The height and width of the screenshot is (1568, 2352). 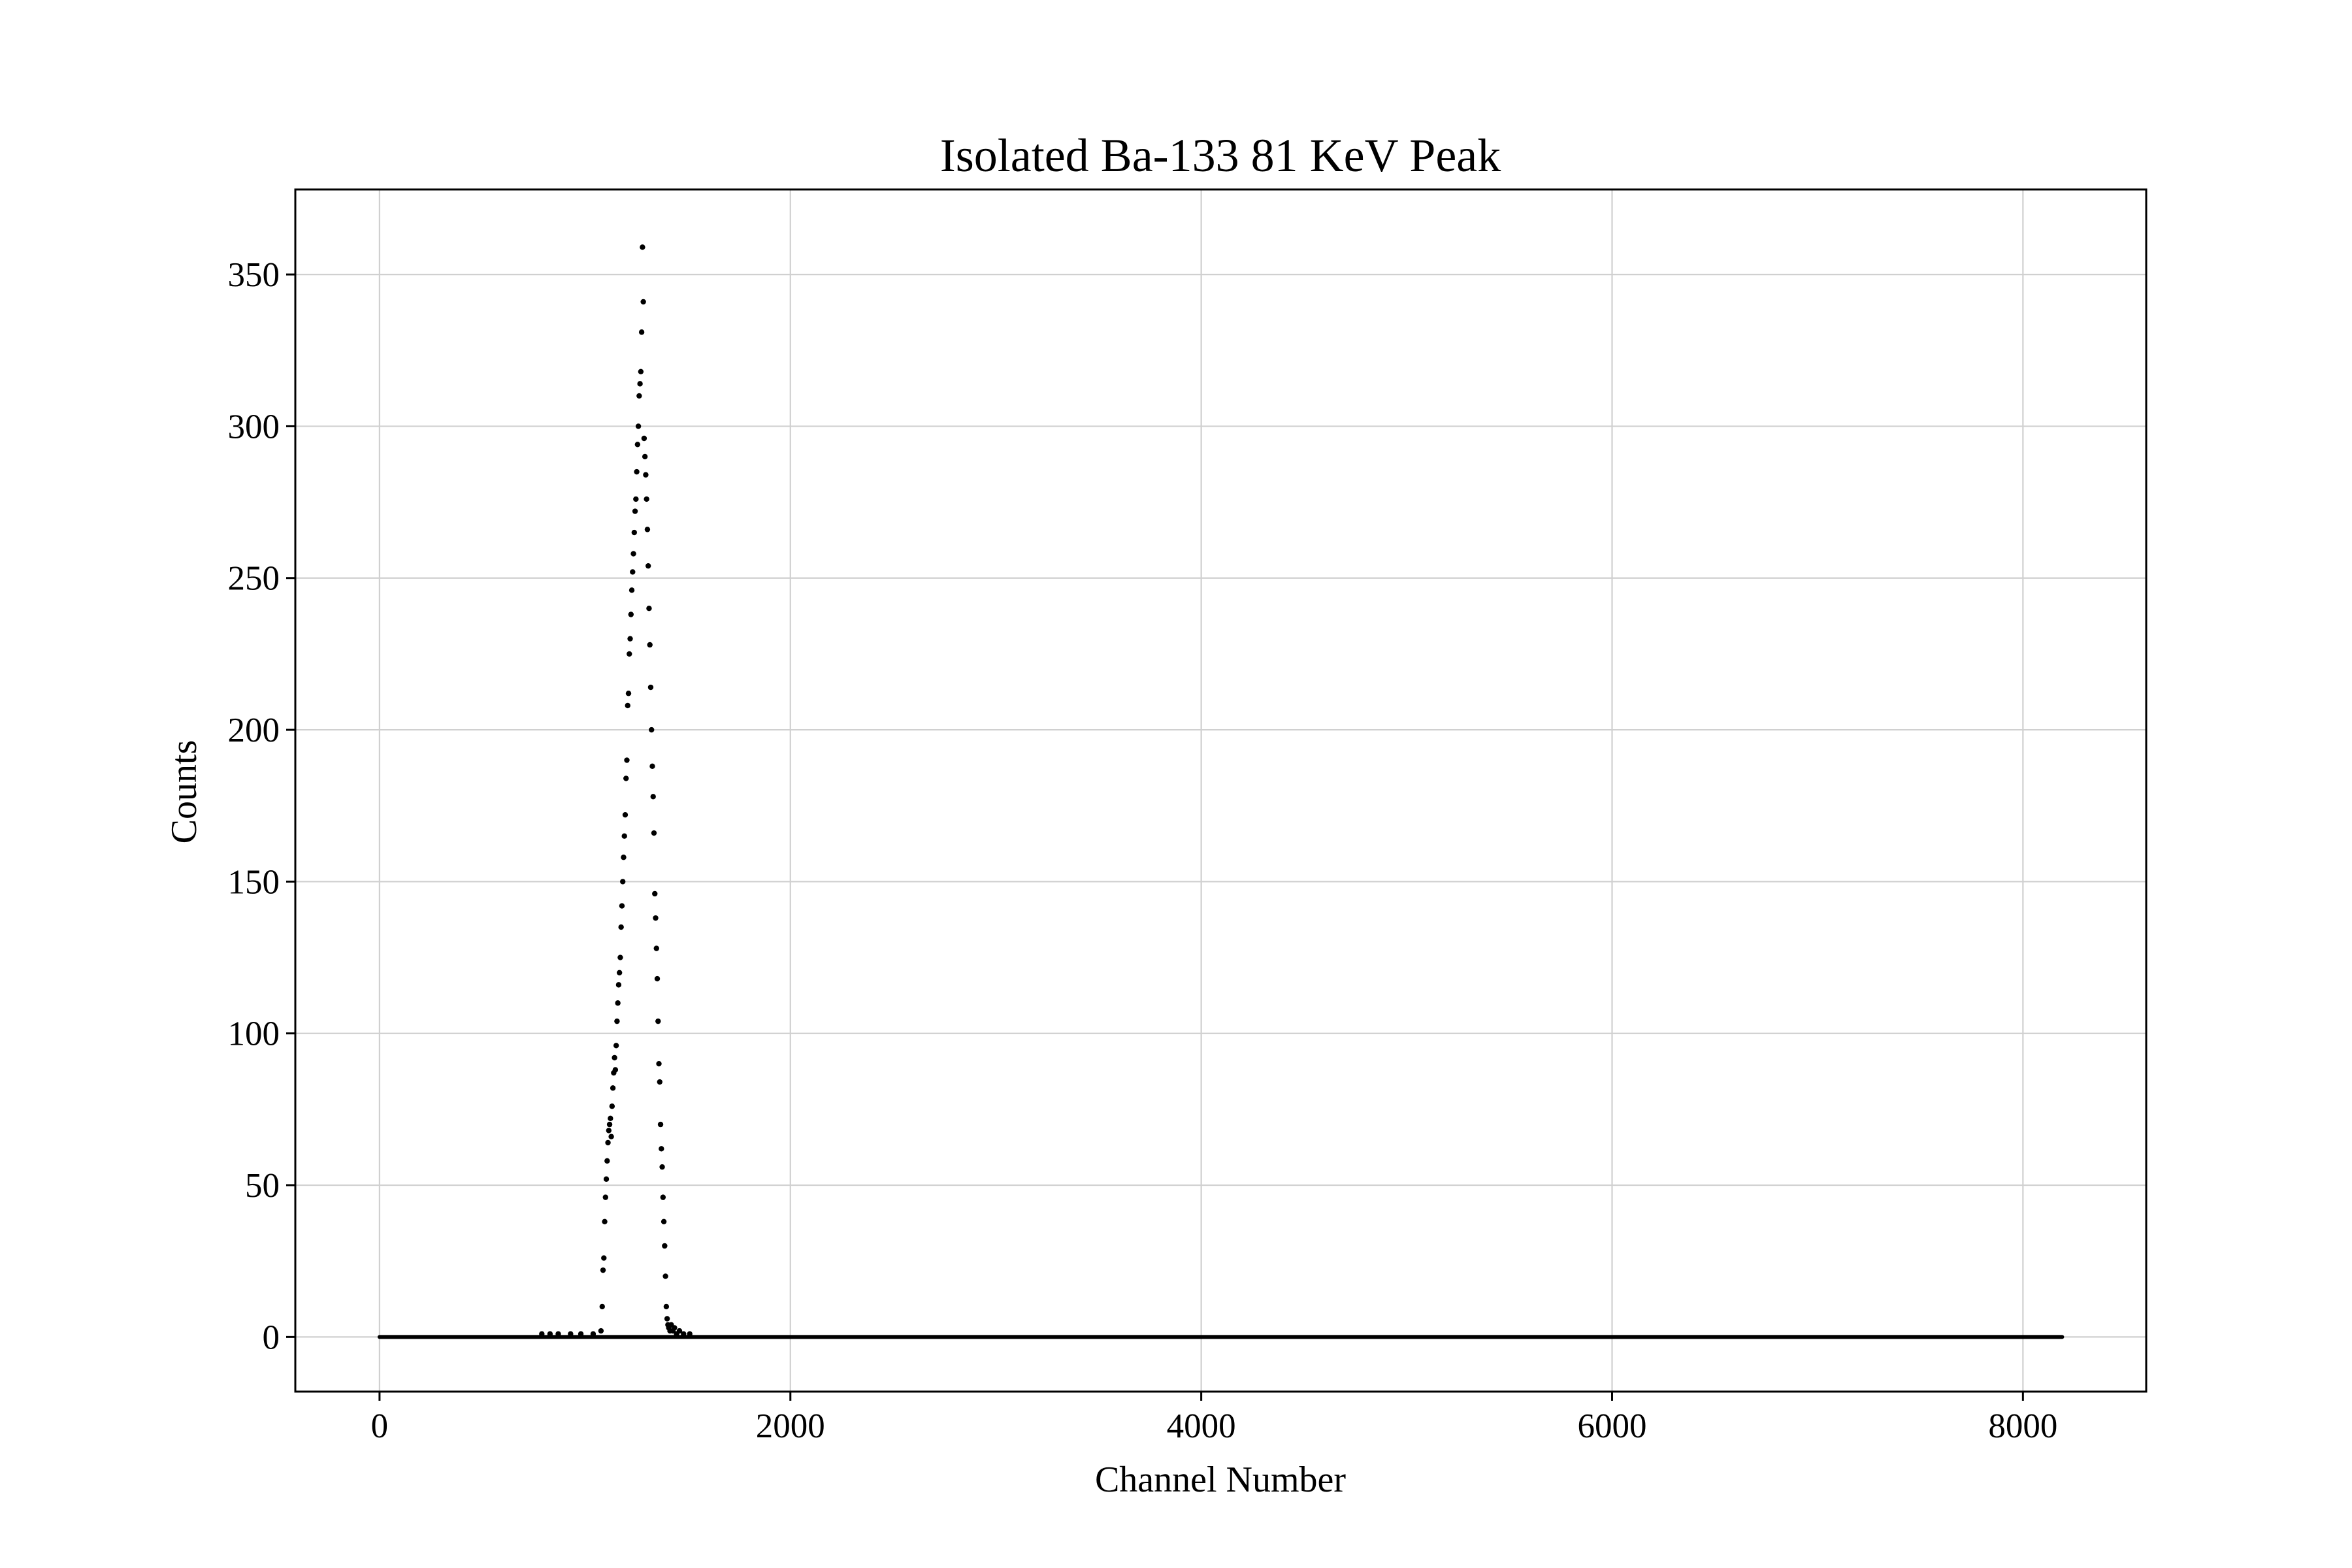 I want to click on x-axis-label: Channel Number, so click(x=1220, y=1480).